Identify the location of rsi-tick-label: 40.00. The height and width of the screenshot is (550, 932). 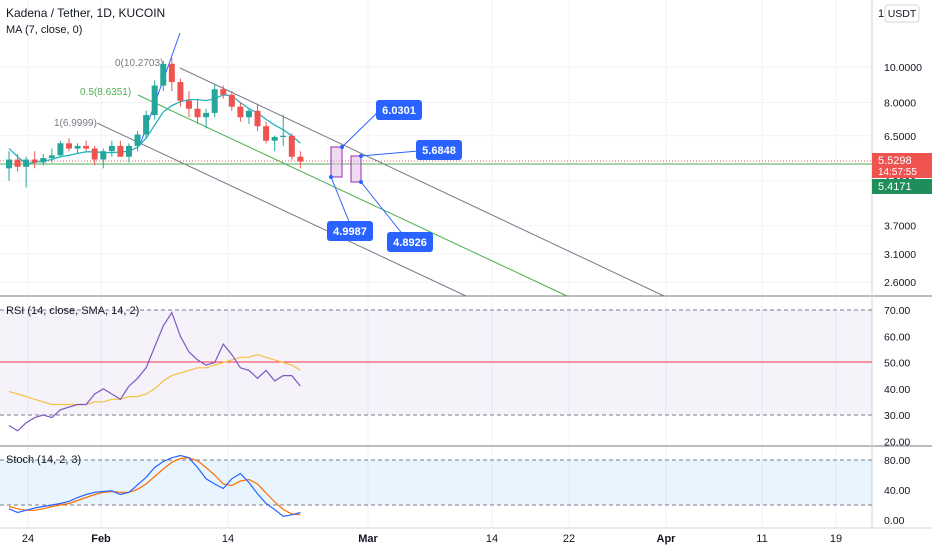
(897, 390).